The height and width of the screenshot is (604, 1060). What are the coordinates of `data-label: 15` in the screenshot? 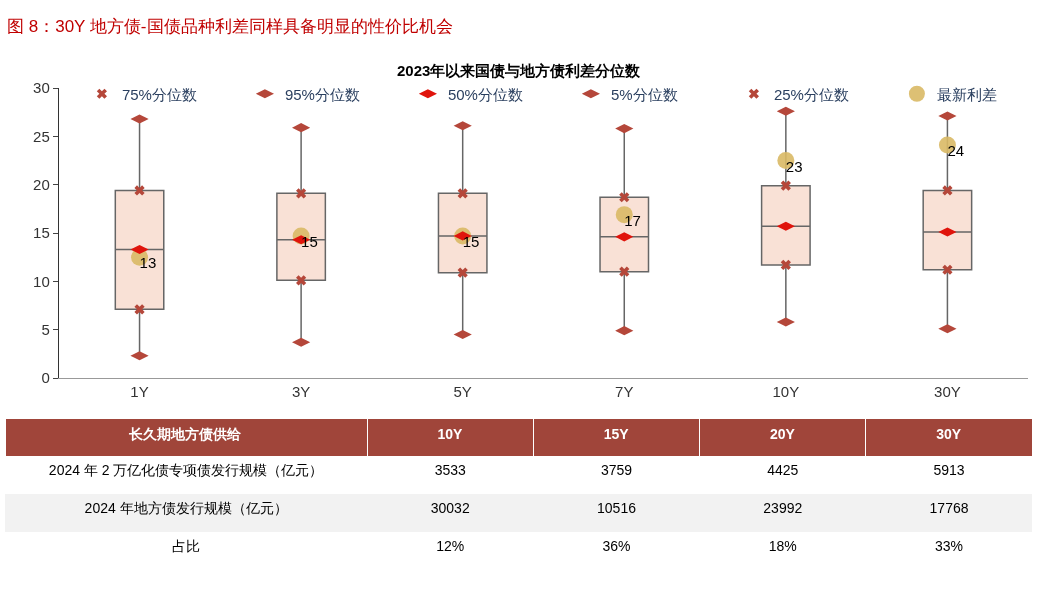 It's located at (471, 242).